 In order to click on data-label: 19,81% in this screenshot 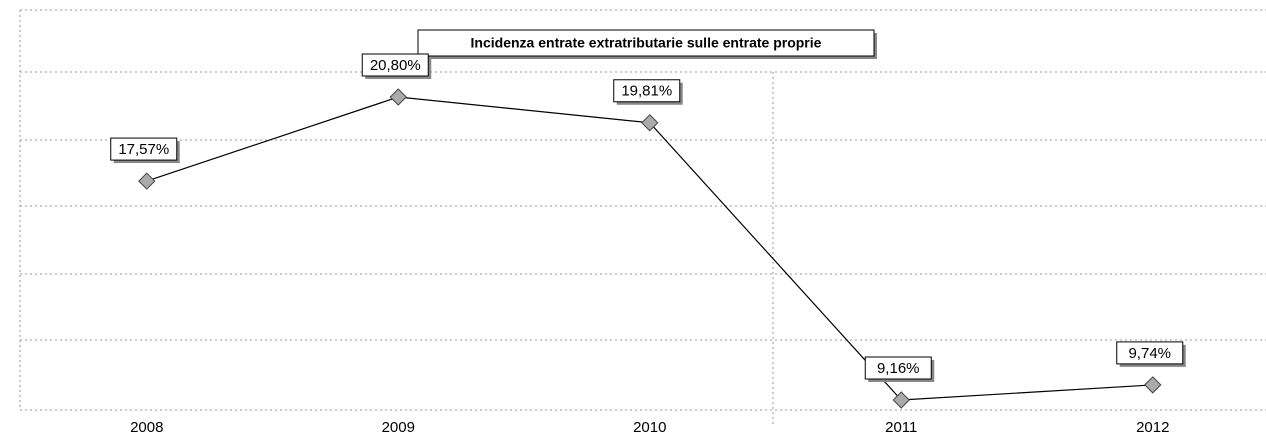, I will do `click(646, 91)`.